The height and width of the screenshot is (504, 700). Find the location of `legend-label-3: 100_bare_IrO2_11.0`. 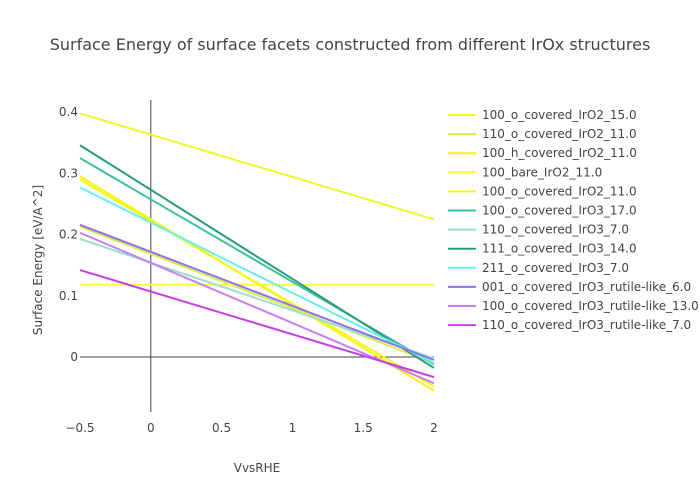

legend-label-3: 100_bare_IrO2_11.0 is located at coordinates (542, 172).